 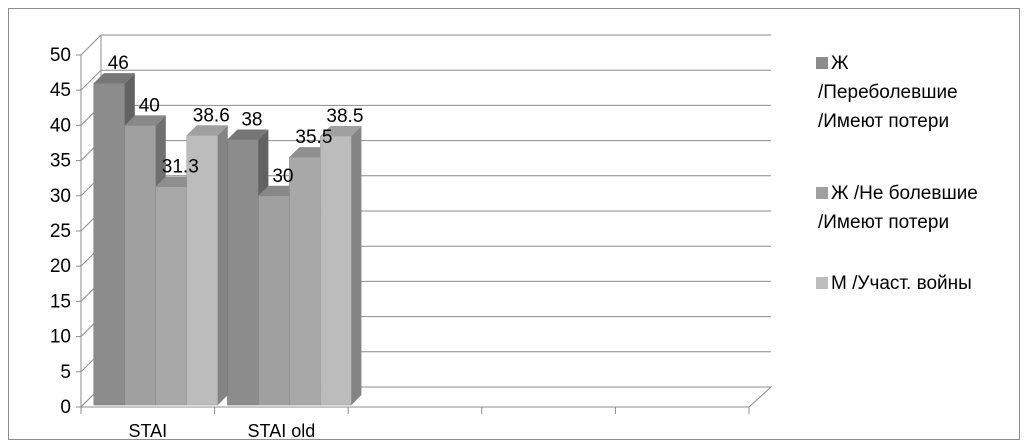 I want to click on y-tick-label: 15, so click(x=60, y=301).